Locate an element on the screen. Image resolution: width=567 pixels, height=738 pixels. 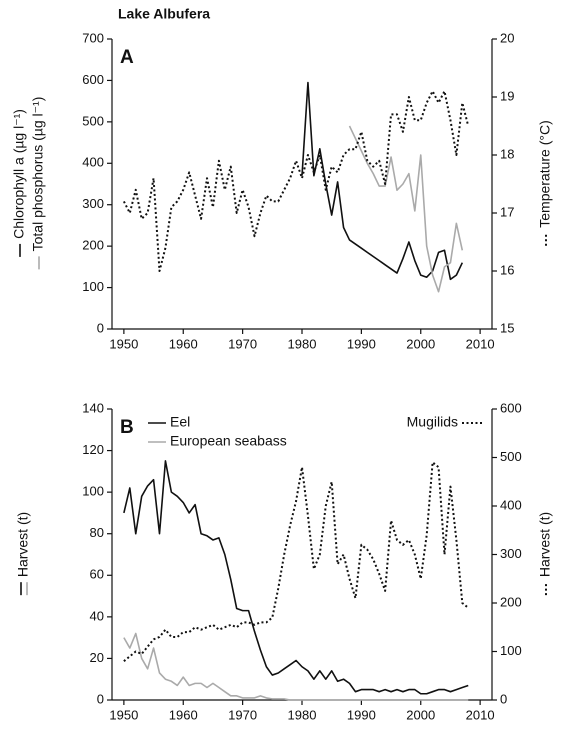
y-tick-label: 20 is located at coordinates (97, 657).